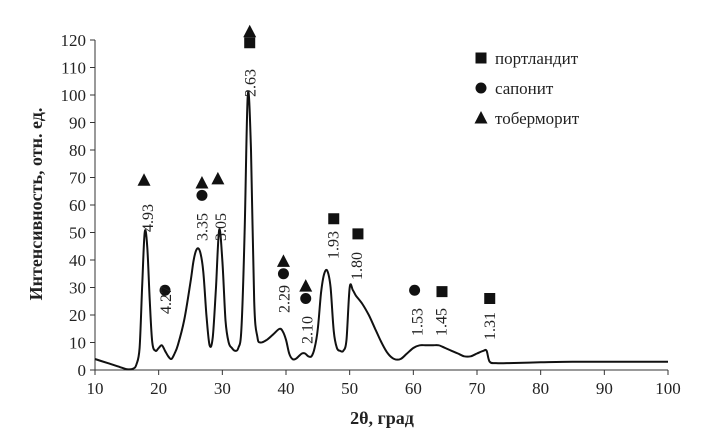 Image resolution: width=708 pixels, height=442 pixels. What do you see at coordinates (524, 88) in the screenshot?
I see `legend-label: сапонит` at bounding box center [524, 88].